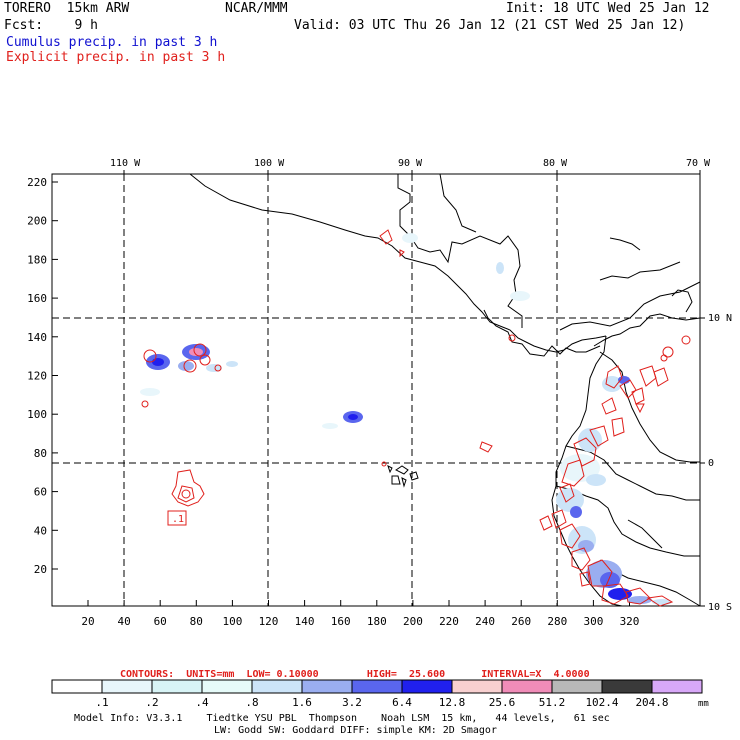 This screenshot has height=740, width=740. What do you see at coordinates (67, 8) in the screenshot?
I see `model-title: TORERO 15km ARW` at bounding box center [67, 8].